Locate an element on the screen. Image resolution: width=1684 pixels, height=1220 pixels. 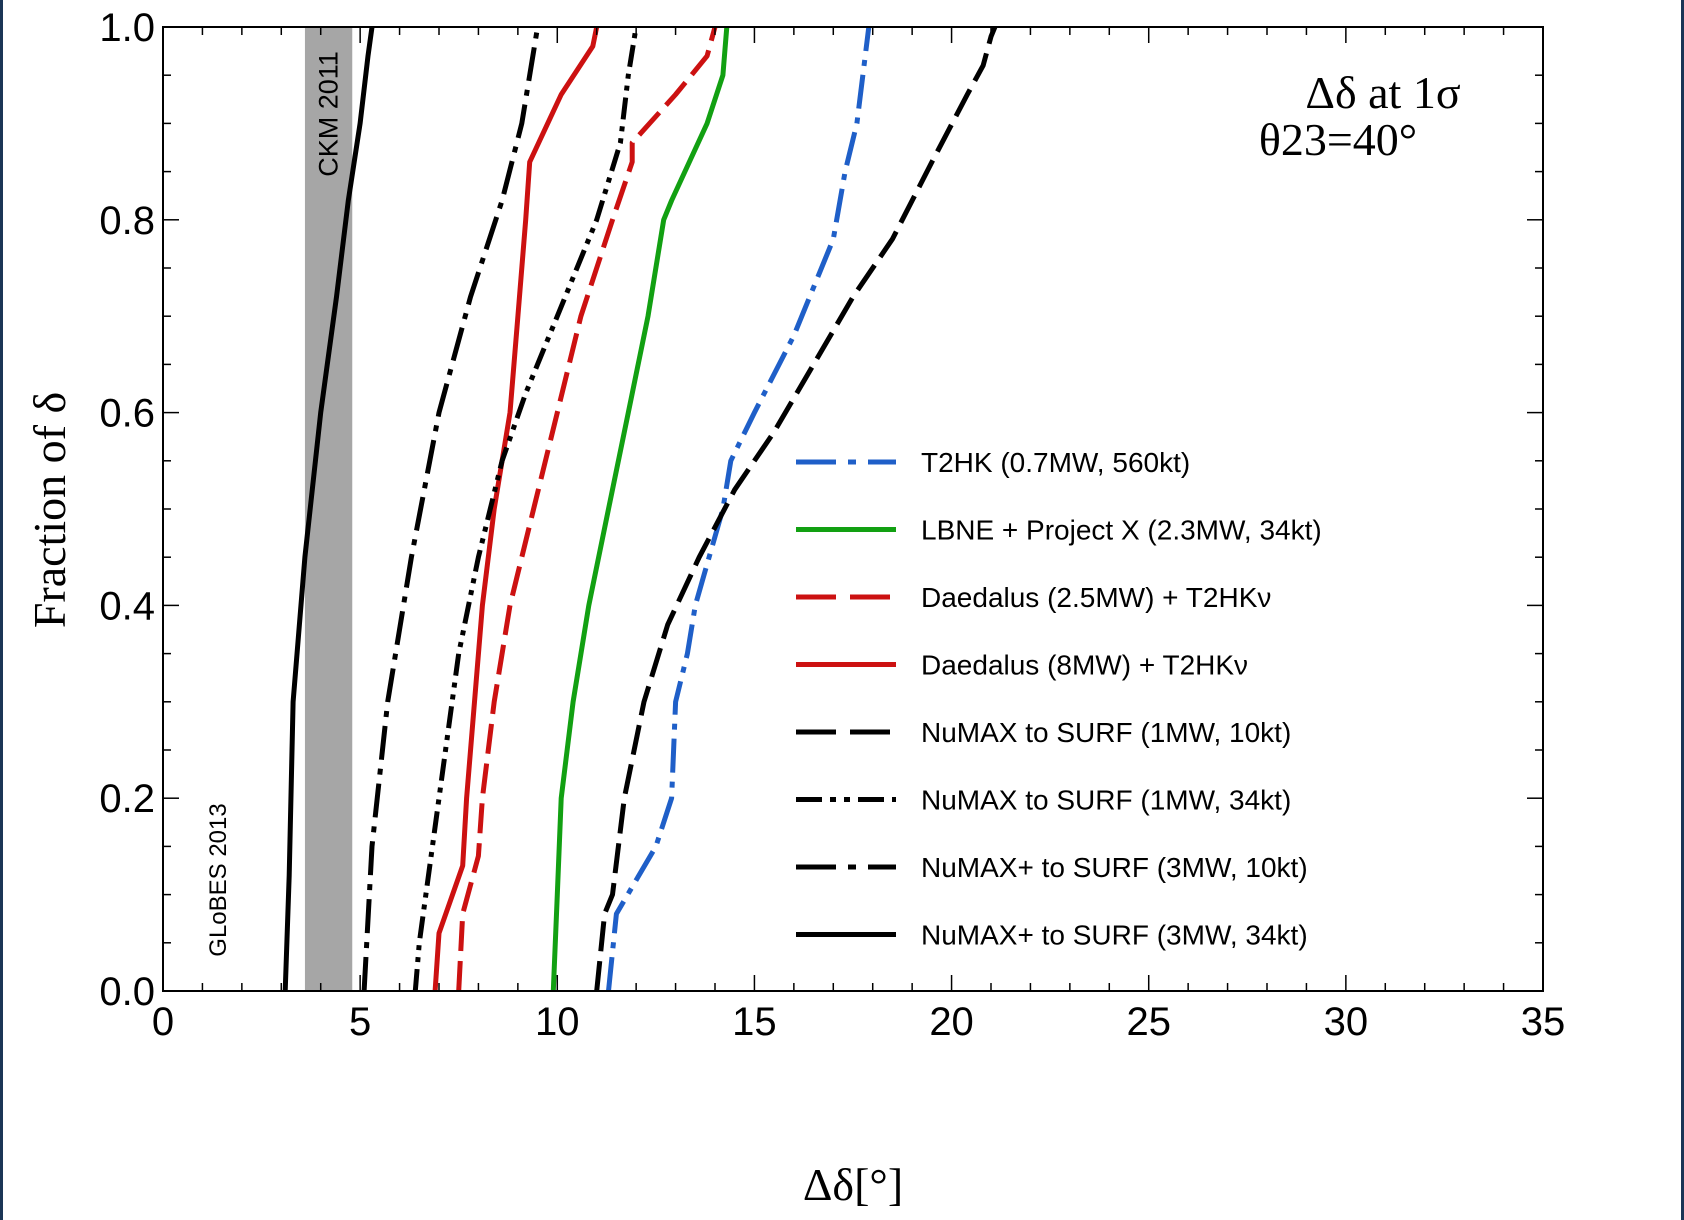
y-tick-label: 0.2 is located at coordinates (127, 799).